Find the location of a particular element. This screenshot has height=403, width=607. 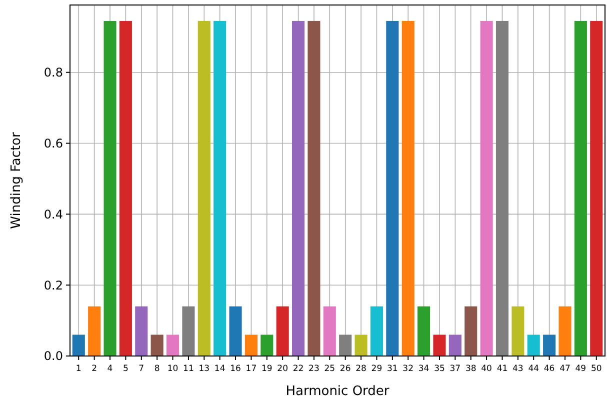

x-tick-label: 29 is located at coordinates (376, 369).